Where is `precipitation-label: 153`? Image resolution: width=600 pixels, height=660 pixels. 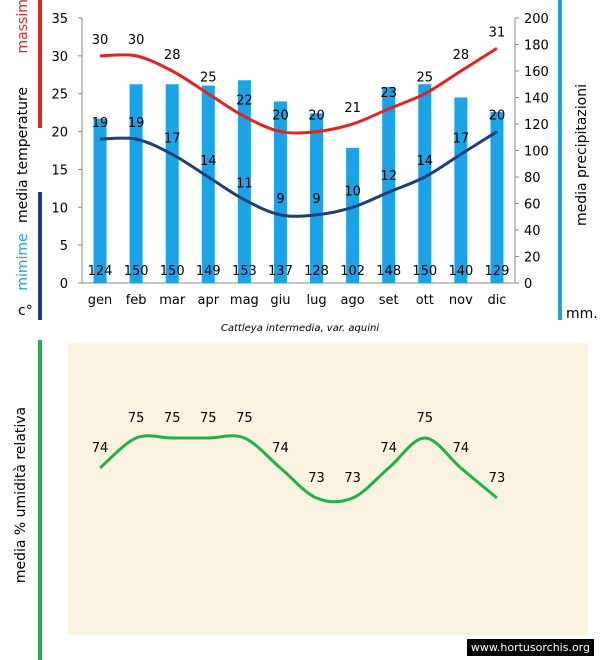
precipitation-label: 153 is located at coordinates (244, 271).